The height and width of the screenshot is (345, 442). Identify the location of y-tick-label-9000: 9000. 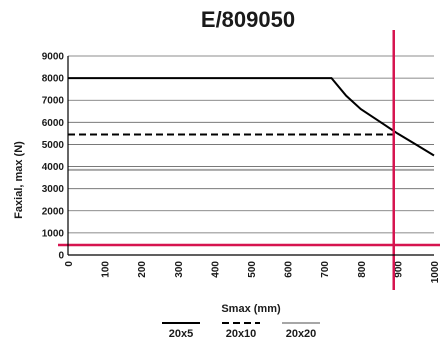
(53, 57).